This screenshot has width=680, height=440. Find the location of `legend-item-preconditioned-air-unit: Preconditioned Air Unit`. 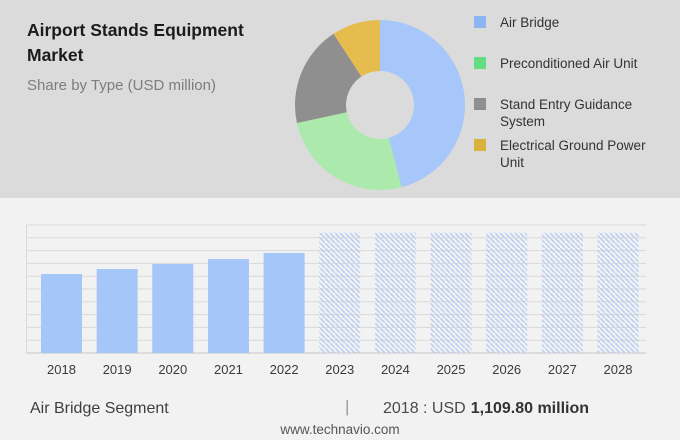

legend-item-preconditioned-air-unit: Preconditioned Air Unit is located at coordinates (571, 75).